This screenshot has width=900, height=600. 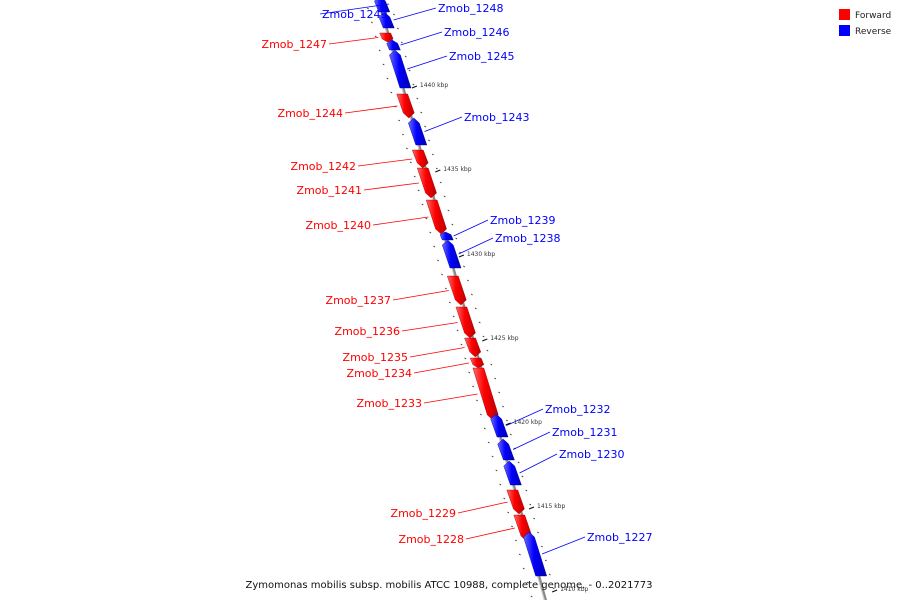 I want to click on gene-label: Zmob_1240, so click(x=338, y=225).